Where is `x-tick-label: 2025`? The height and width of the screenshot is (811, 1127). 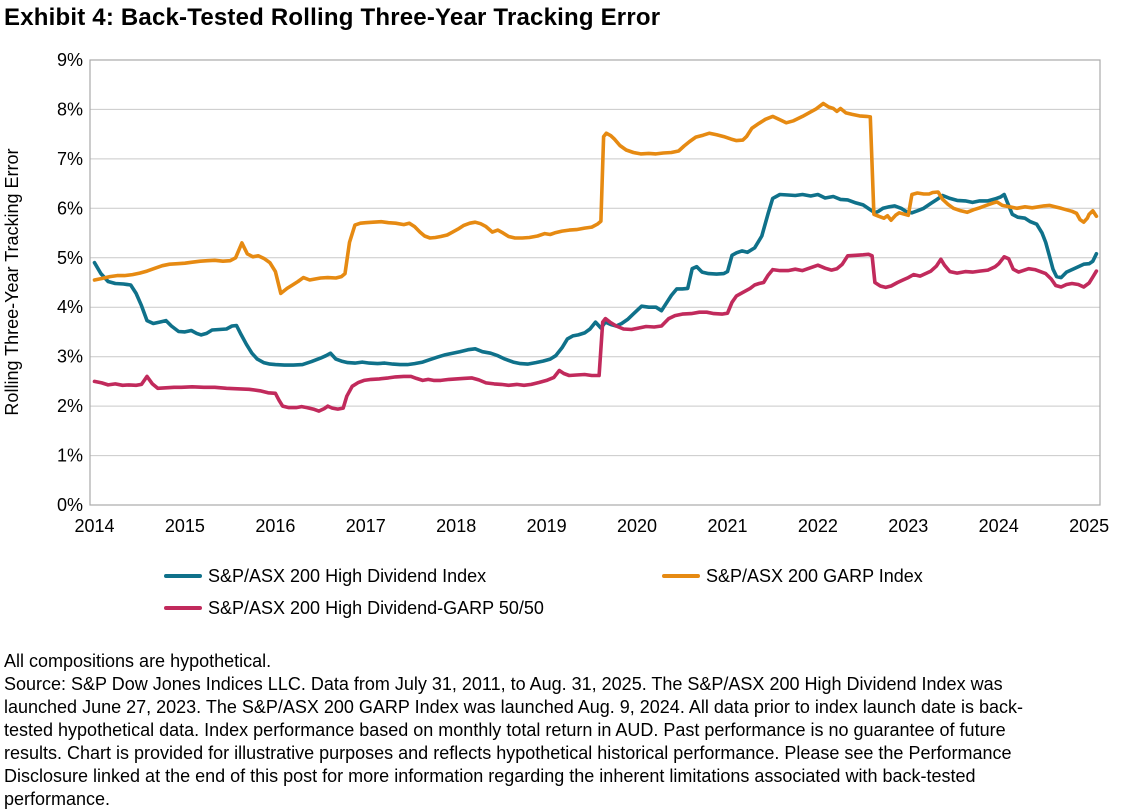 x-tick-label: 2025 is located at coordinates (1089, 526).